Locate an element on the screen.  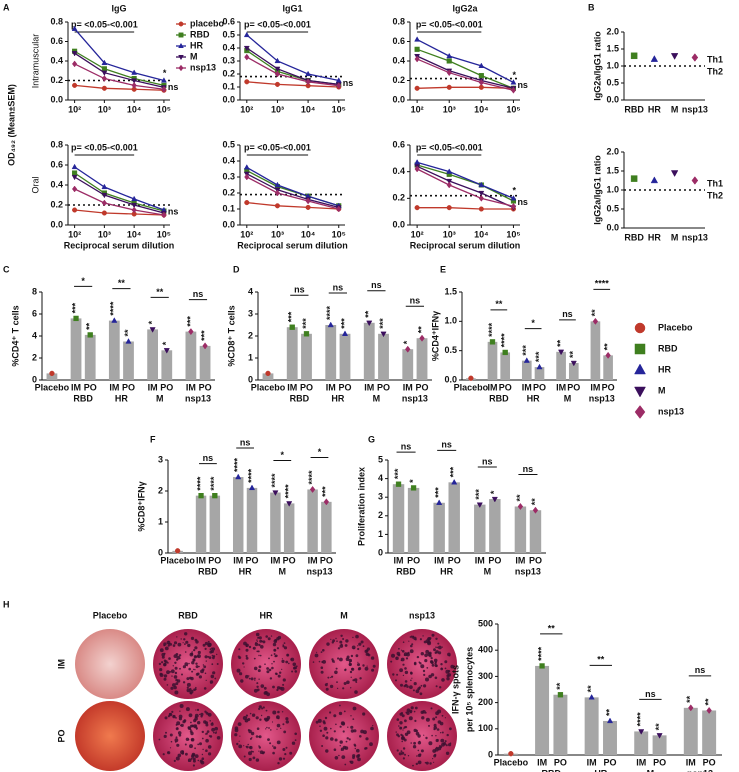
significance-label: p= <0.05-<0.001 is located at coordinates (277, 24).